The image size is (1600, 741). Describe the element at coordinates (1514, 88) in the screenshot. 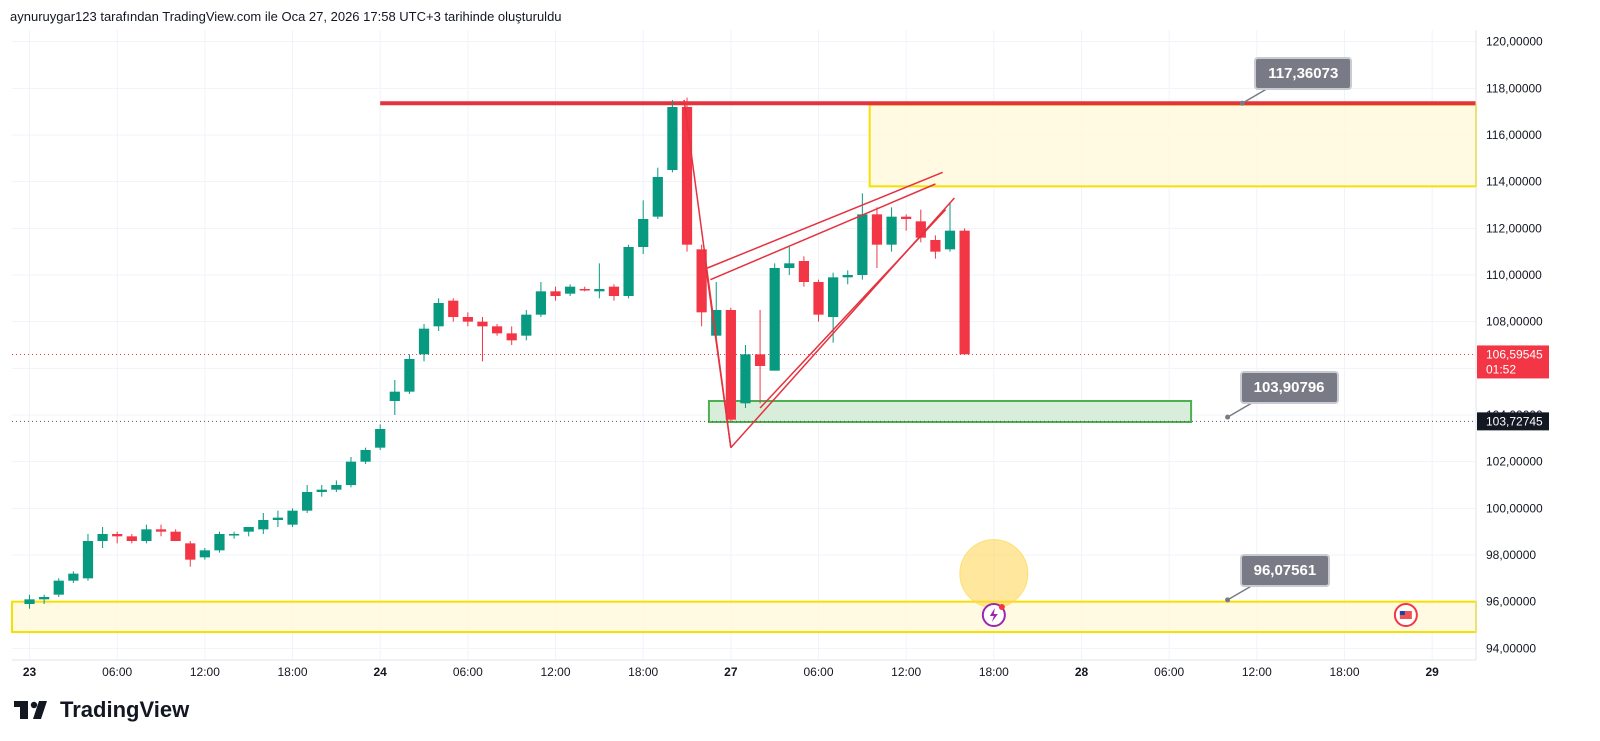

I see `price-tick-label: 118,00000` at that location.